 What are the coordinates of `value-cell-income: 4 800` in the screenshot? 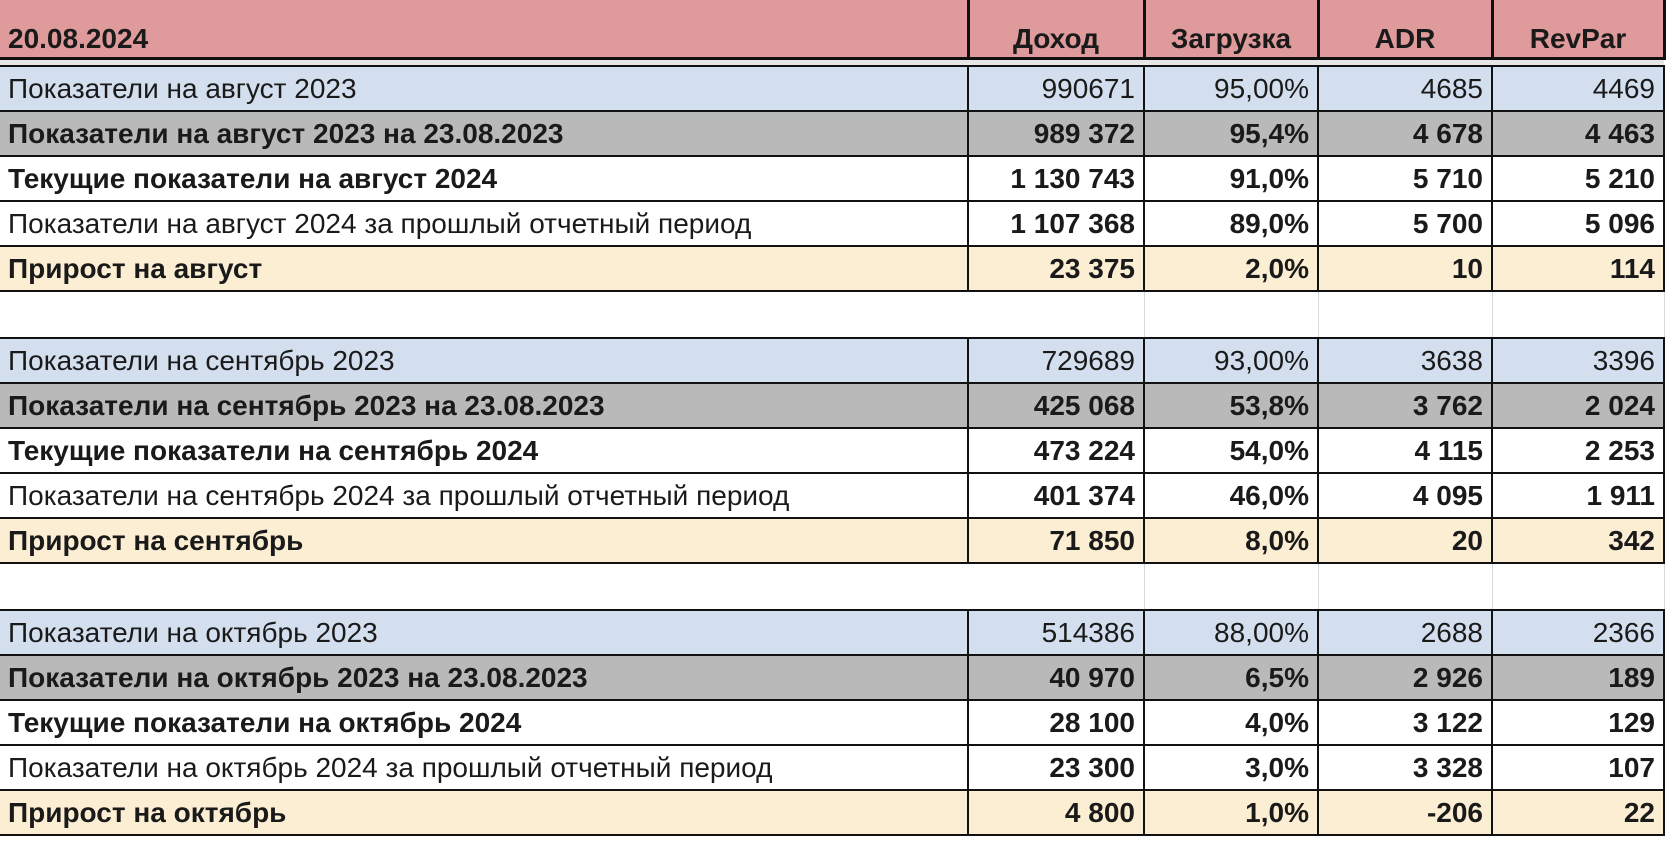 It's located at (1056, 813).